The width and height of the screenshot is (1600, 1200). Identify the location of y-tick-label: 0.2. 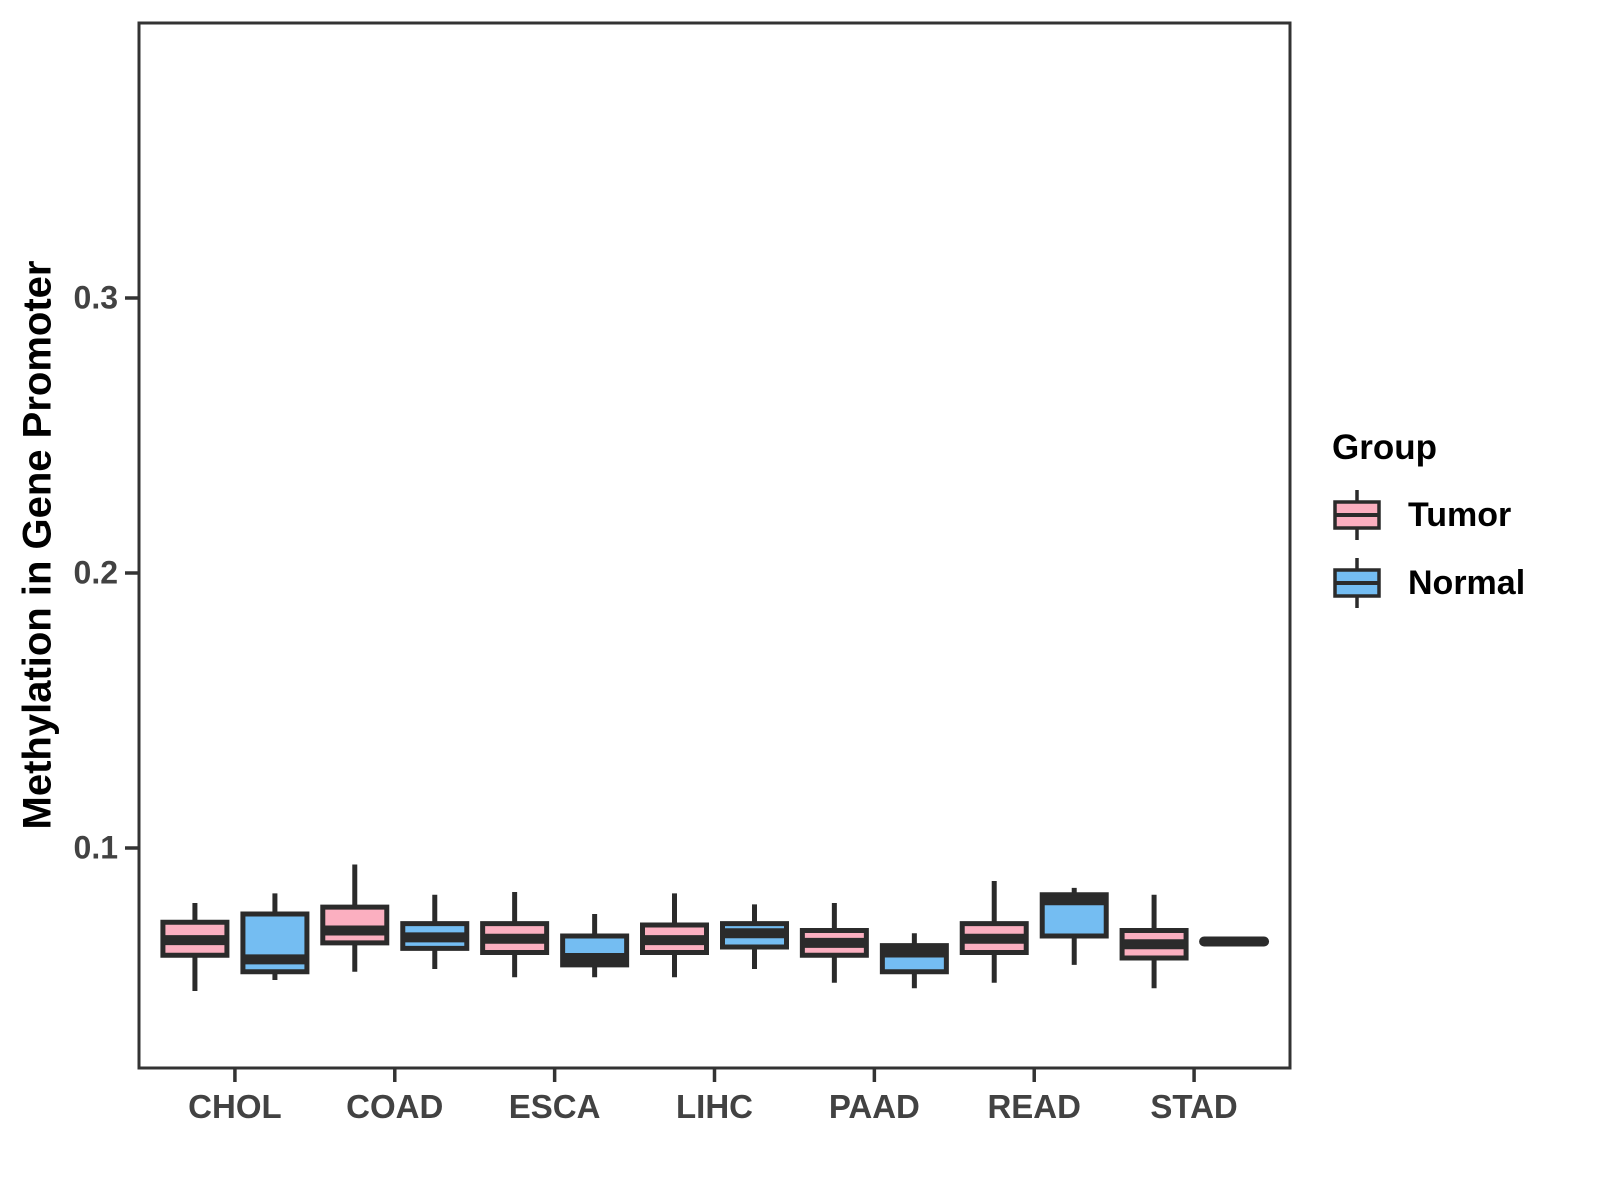
(95, 572).